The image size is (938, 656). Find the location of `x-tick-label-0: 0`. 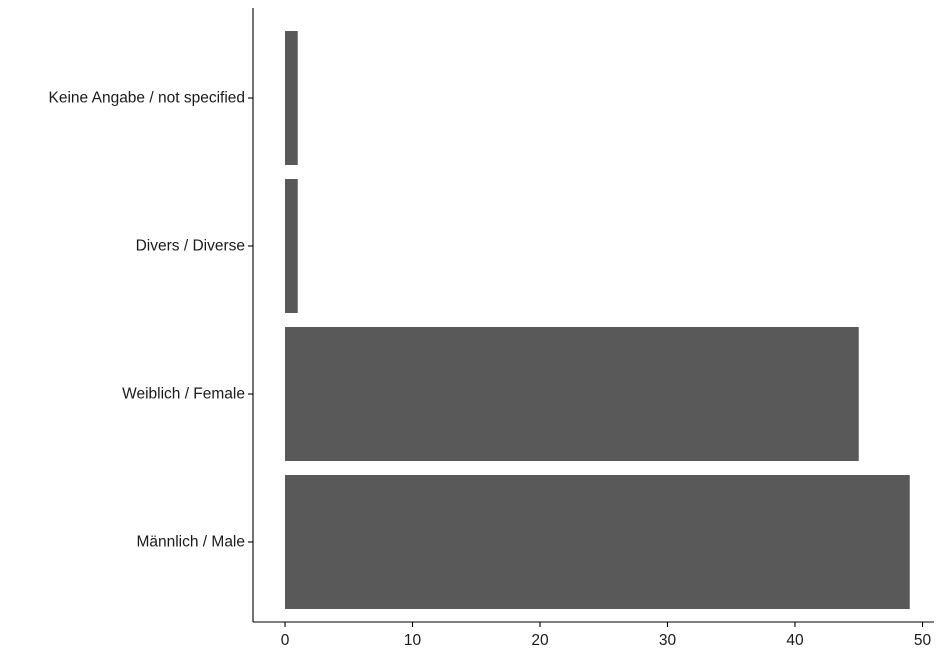

x-tick-label-0: 0 is located at coordinates (285, 640).